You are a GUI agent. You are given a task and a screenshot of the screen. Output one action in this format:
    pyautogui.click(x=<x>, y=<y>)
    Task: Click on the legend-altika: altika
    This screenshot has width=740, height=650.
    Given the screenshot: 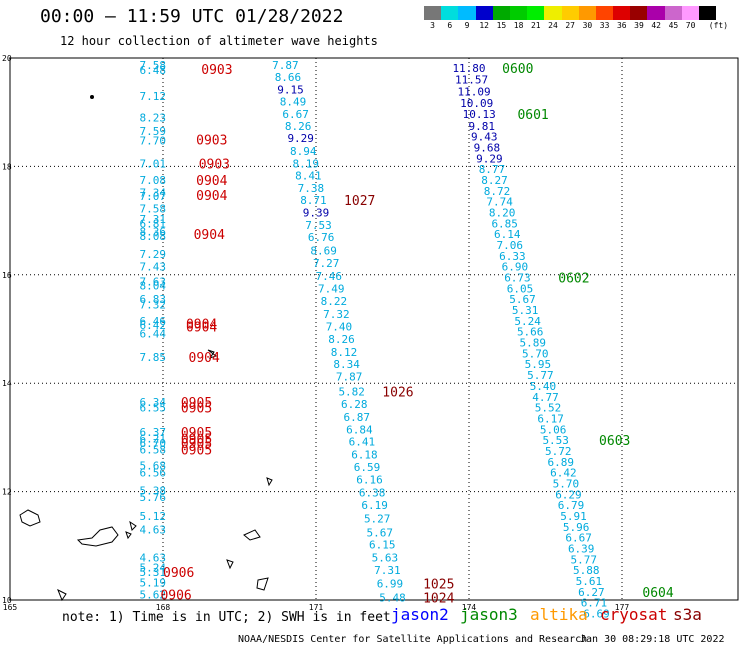 What is the action you would take?
    pyautogui.click(x=559, y=614)
    